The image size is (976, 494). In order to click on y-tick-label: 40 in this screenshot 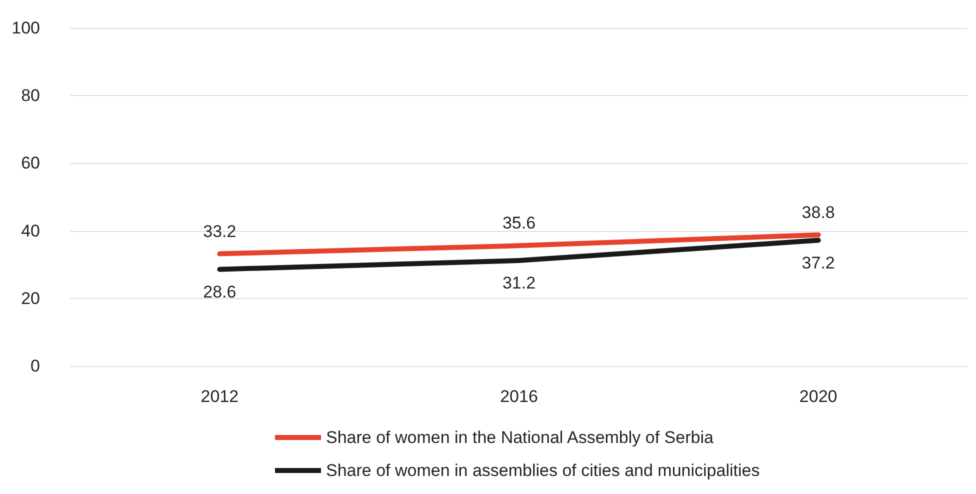, I will do `click(30, 230)`.